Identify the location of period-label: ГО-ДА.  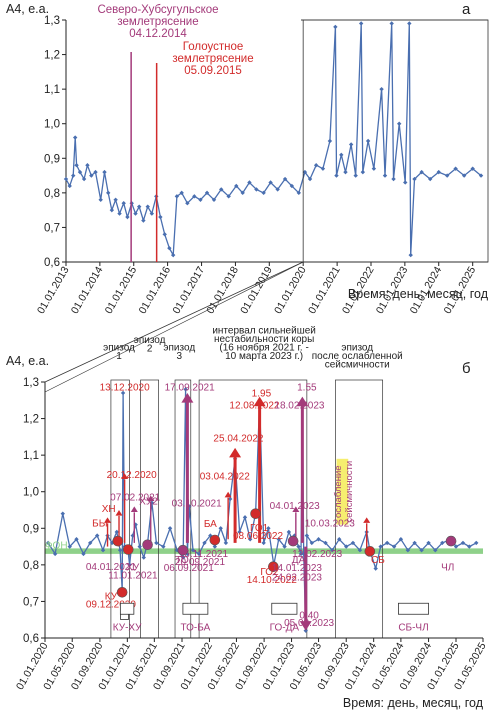
(285, 628).